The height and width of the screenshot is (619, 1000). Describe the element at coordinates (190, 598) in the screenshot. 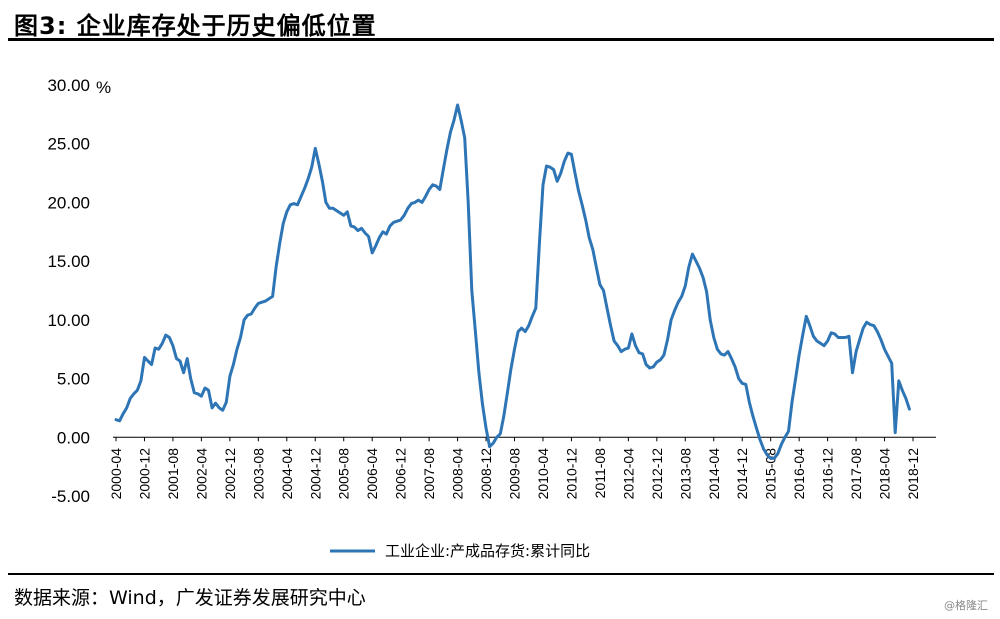

I see `source-note: 数据来源：Wind，广发证券发展研究中心` at that location.